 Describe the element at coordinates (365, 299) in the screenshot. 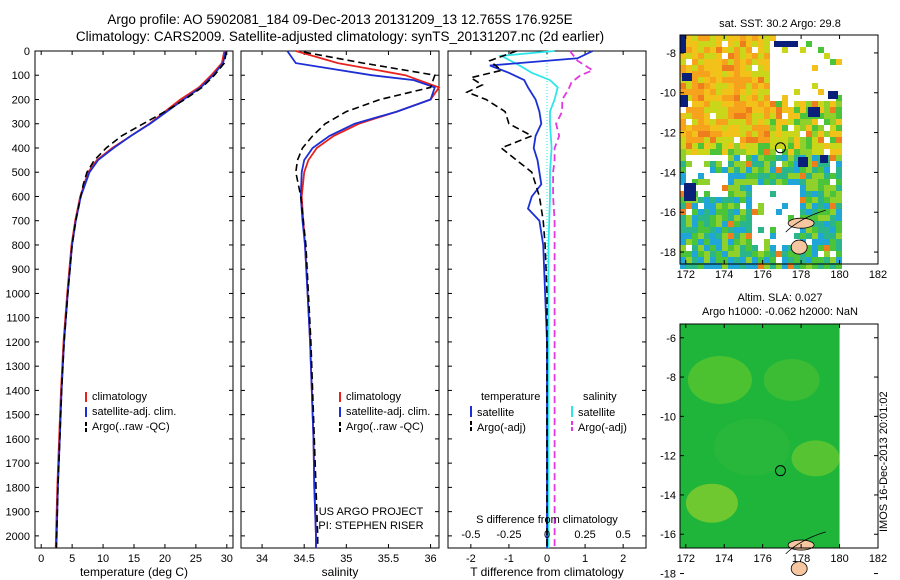

I see `series-line-argo-raw-qc-` at that location.